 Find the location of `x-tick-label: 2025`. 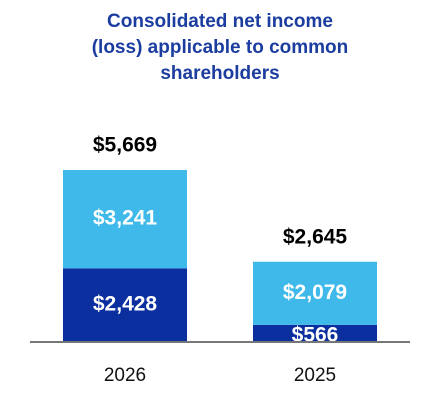

x-tick-label: 2025 is located at coordinates (315, 375).